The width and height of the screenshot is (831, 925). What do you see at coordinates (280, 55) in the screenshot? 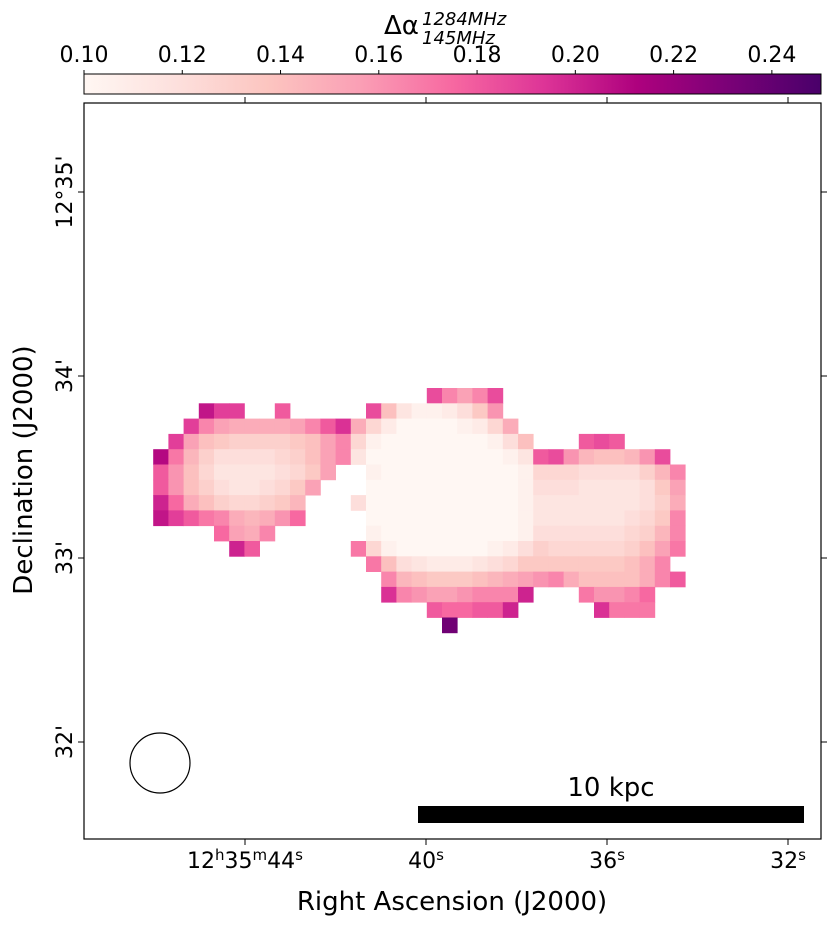
I see `colorbar-tick-label: 0.14` at bounding box center [280, 55].